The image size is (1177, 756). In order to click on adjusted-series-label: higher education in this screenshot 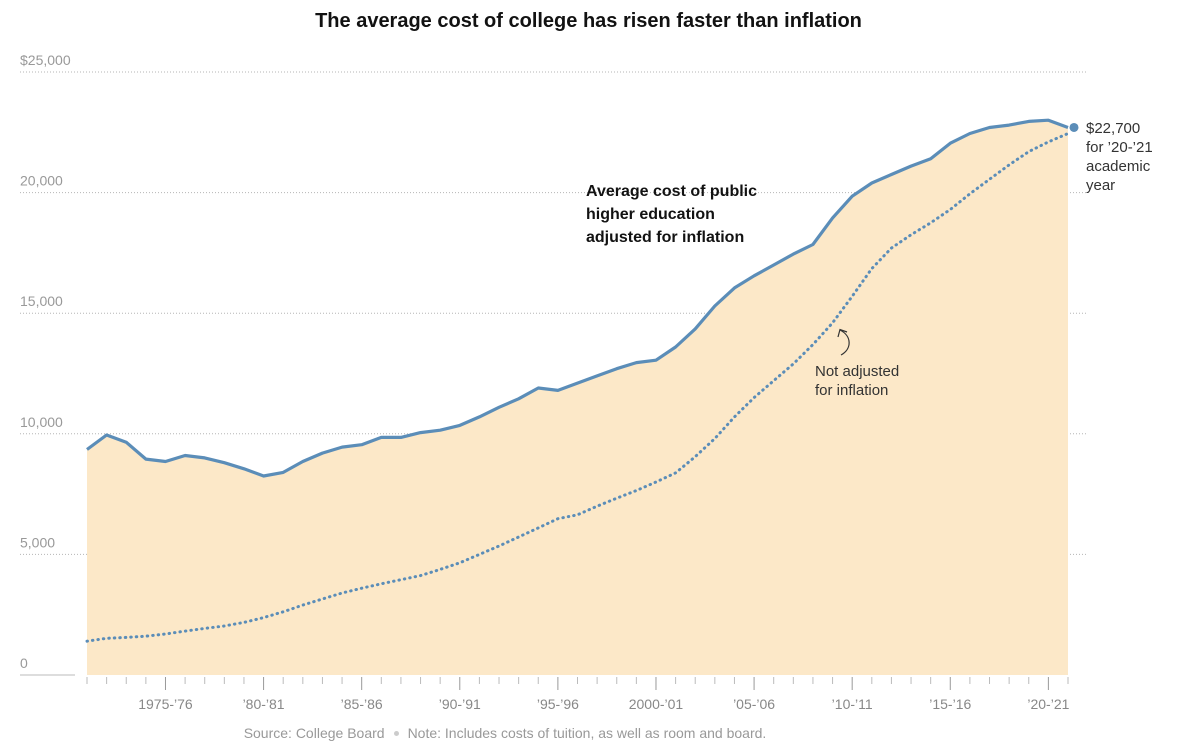, I will do `click(650, 214)`.